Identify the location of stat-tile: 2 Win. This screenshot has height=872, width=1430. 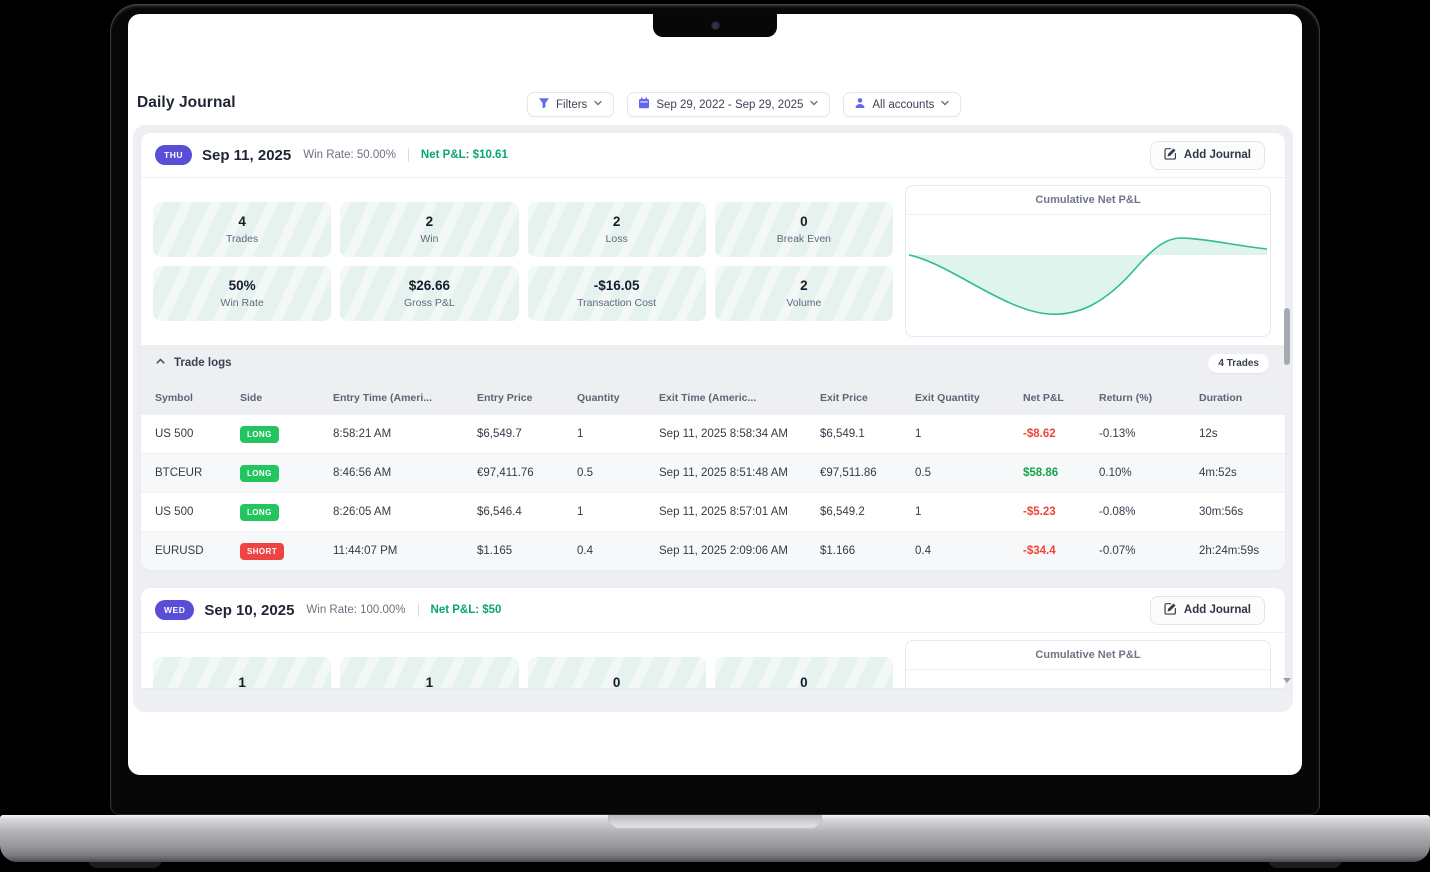
(429, 229).